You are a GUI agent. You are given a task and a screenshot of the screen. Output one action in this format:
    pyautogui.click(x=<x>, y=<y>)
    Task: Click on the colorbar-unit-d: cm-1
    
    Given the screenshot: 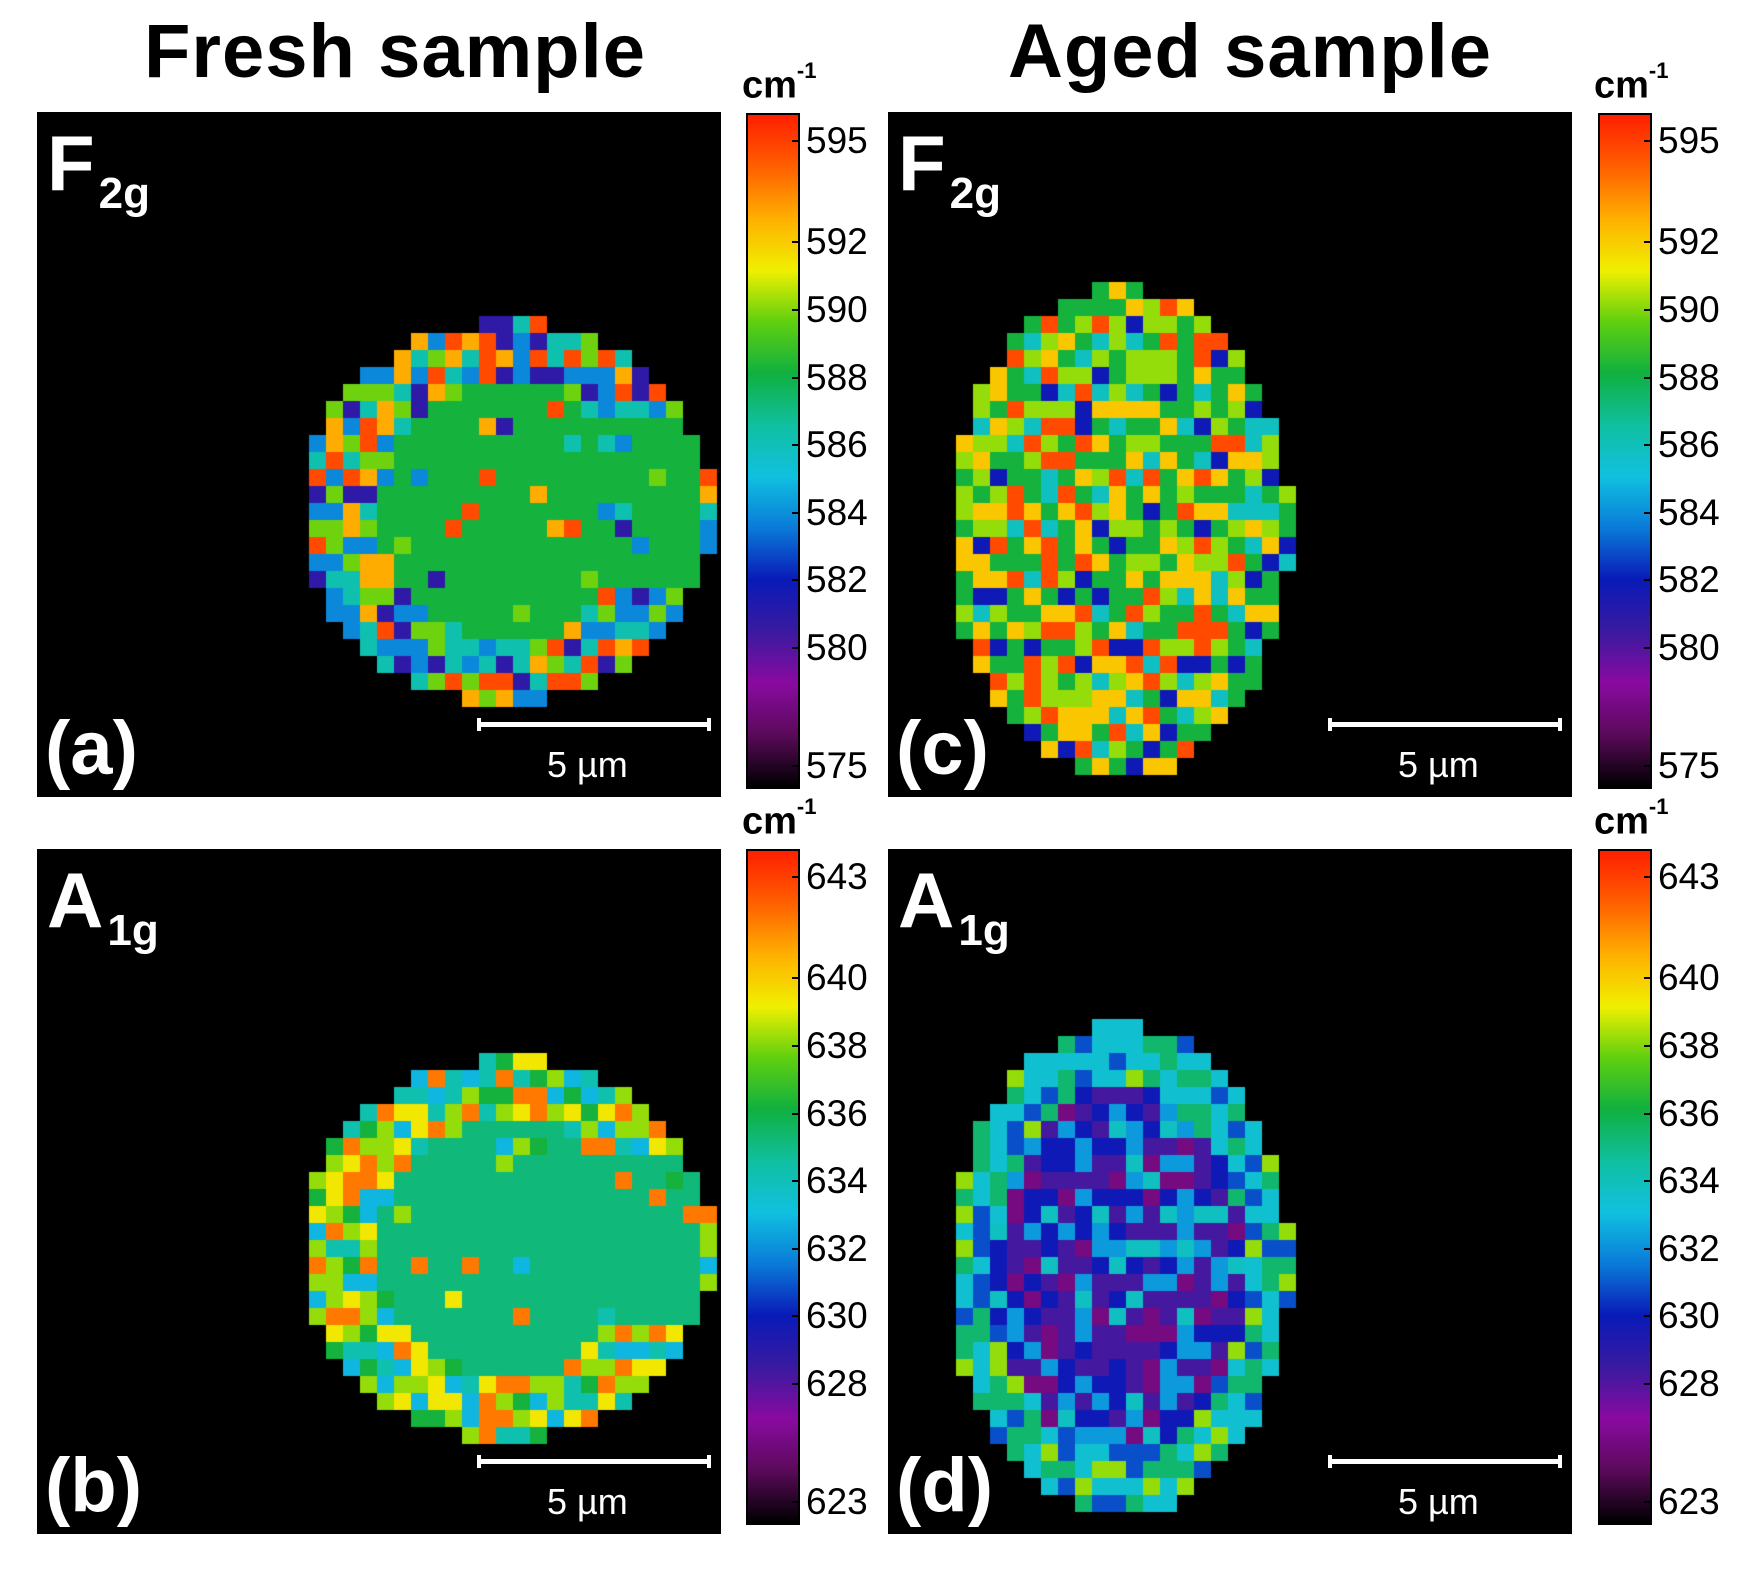 What is the action you would take?
    pyautogui.click(x=1631, y=818)
    